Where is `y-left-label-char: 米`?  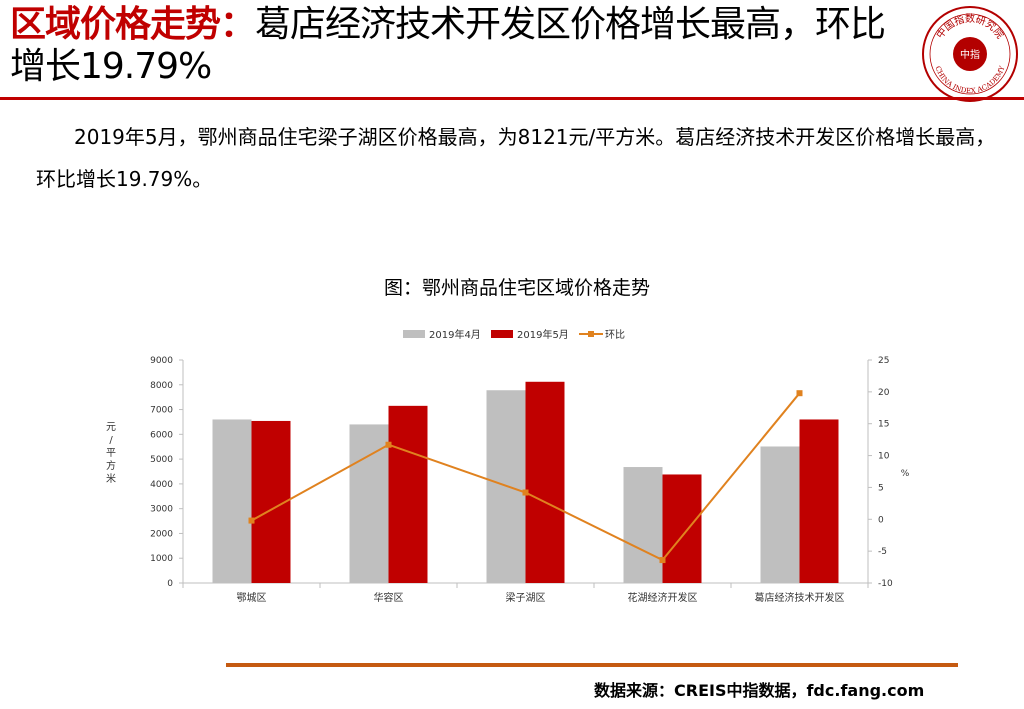
y-left-label-char: 米 is located at coordinates (111, 478).